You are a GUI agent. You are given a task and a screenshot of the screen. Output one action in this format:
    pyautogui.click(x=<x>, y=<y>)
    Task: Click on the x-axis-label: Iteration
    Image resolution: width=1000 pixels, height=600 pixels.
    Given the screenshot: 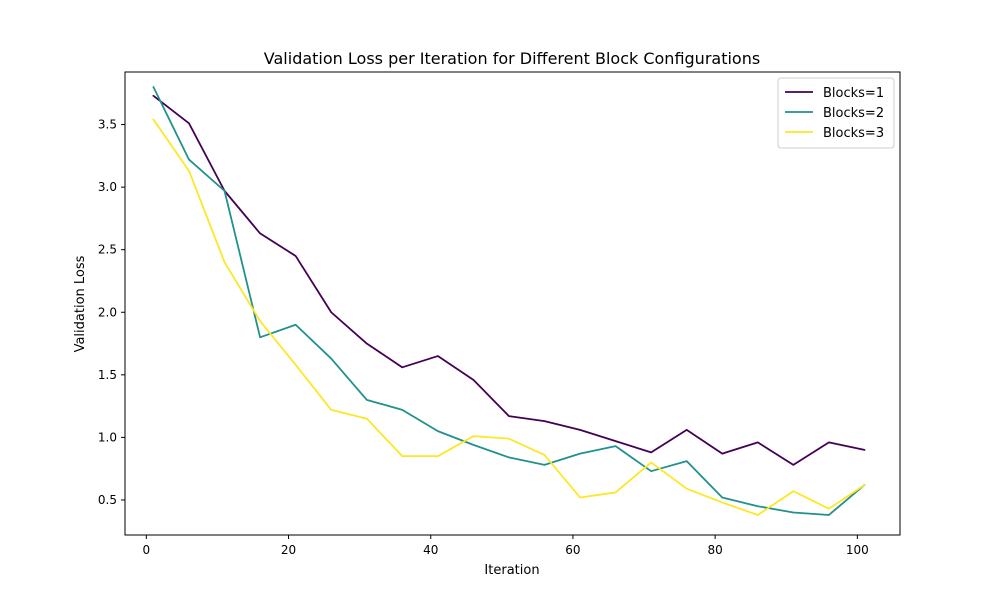 What is the action you would take?
    pyautogui.click(x=511, y=570)
    